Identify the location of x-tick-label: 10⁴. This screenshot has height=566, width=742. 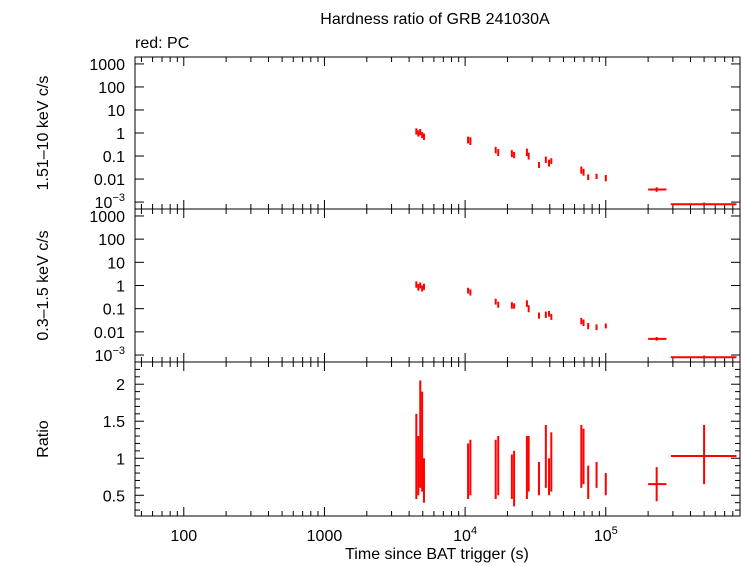
(465, 535).